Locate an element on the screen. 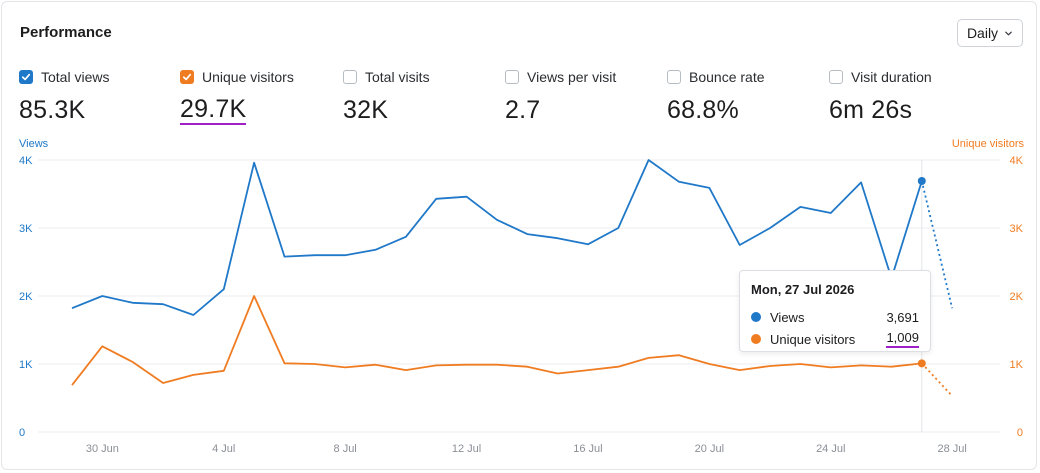 This screenshot has height=473, width=1040. metric-value: 6m 26s is located at coordinates (871, 110).